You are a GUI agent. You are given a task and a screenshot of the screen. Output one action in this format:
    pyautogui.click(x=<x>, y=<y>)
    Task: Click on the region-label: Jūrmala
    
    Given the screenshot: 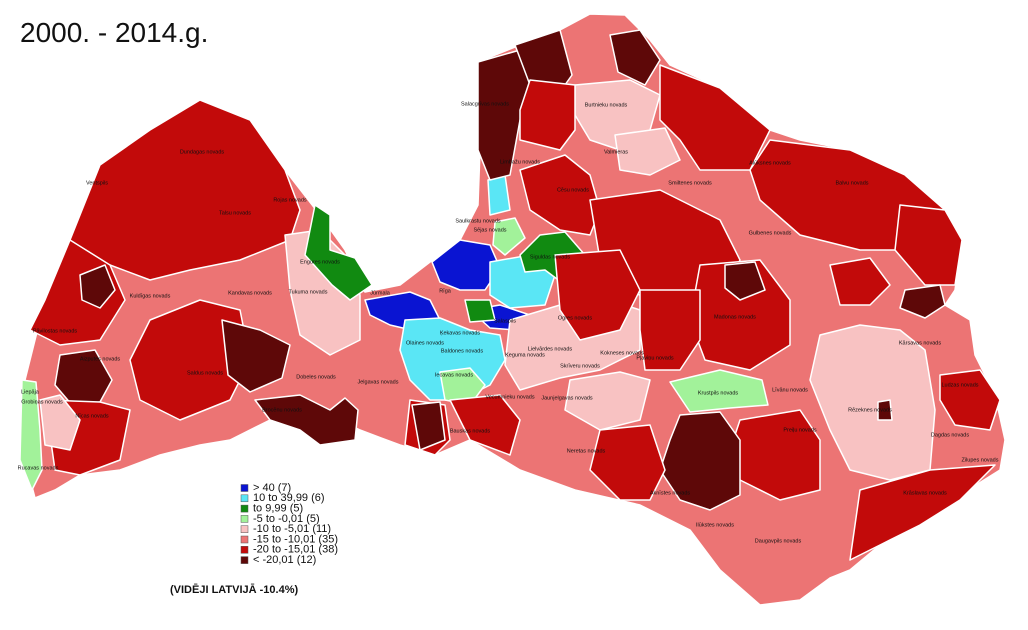 What is the action you would take?
    pyautogui.click(x=380, y=293)
    